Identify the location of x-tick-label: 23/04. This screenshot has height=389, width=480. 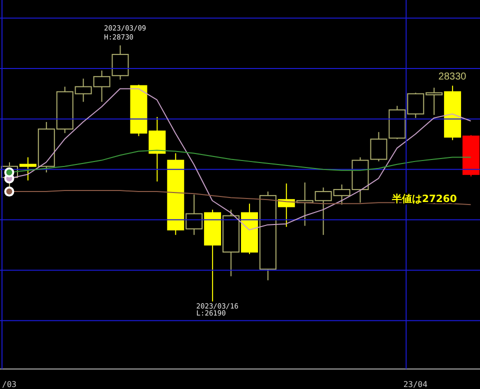
(415, 384).